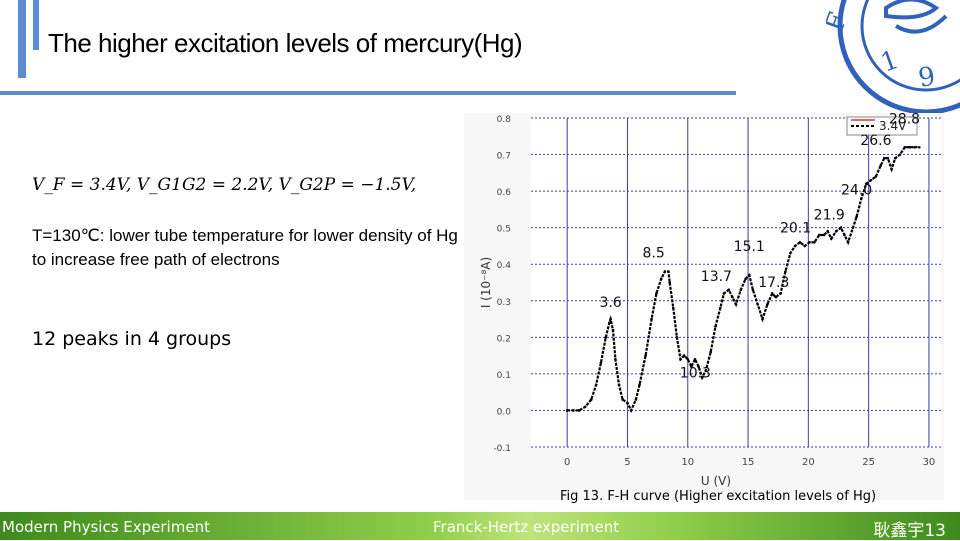  Describe the element at coordinates (909, 531) in the screenshot. I see `footer-author: 耿鑫宇13` at that location.